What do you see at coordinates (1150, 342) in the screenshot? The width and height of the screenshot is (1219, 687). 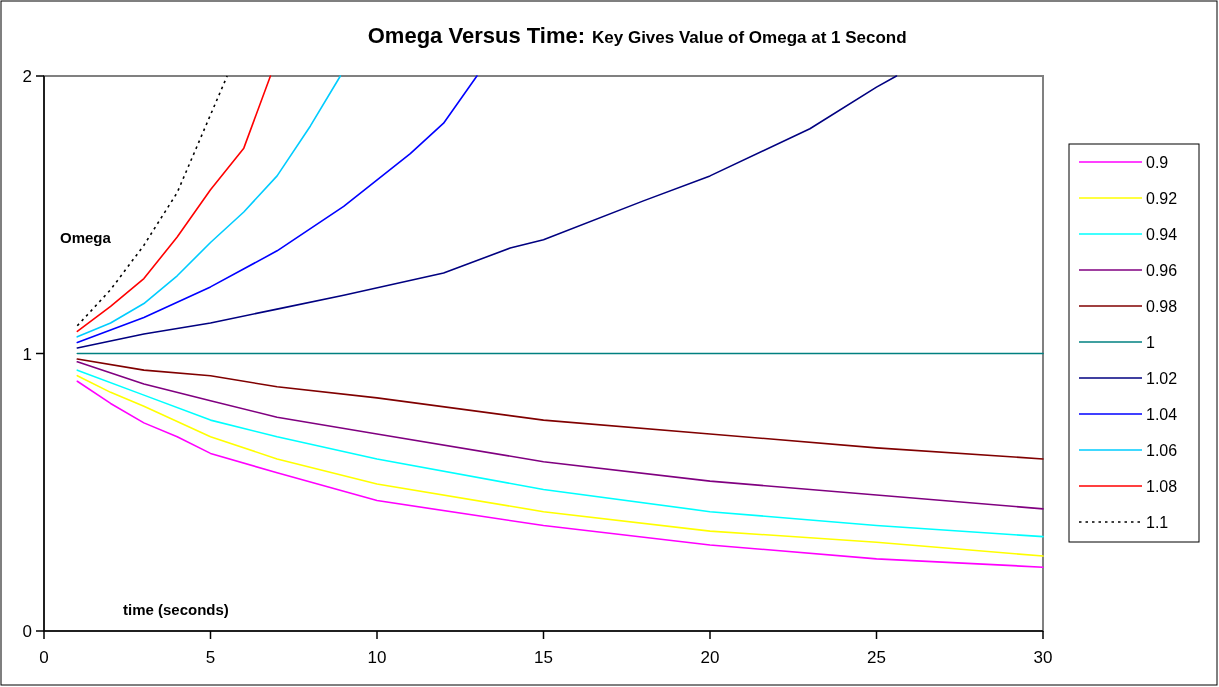 I see `legend-label: 1` at bounding box center [1150, 342].